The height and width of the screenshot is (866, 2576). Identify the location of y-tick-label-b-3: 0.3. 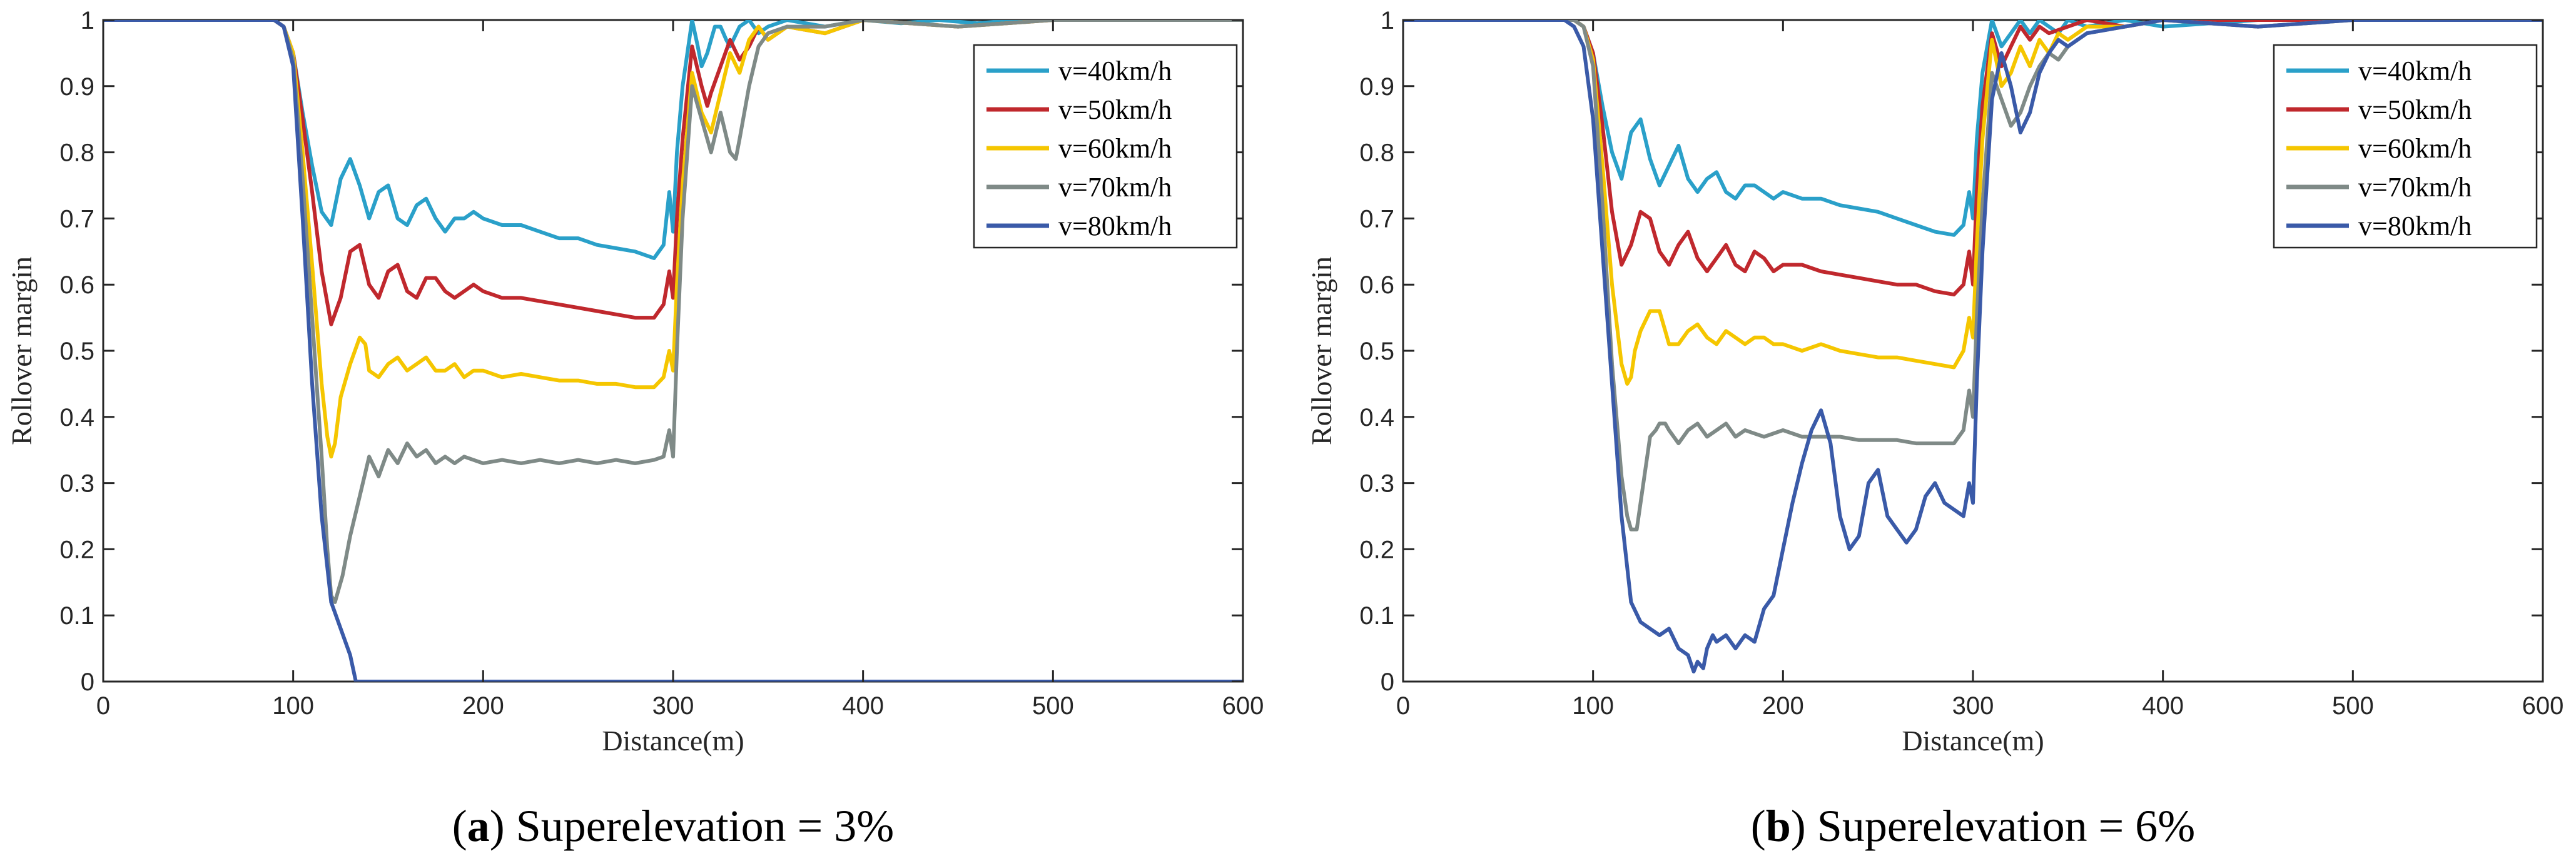
(1376, 484).